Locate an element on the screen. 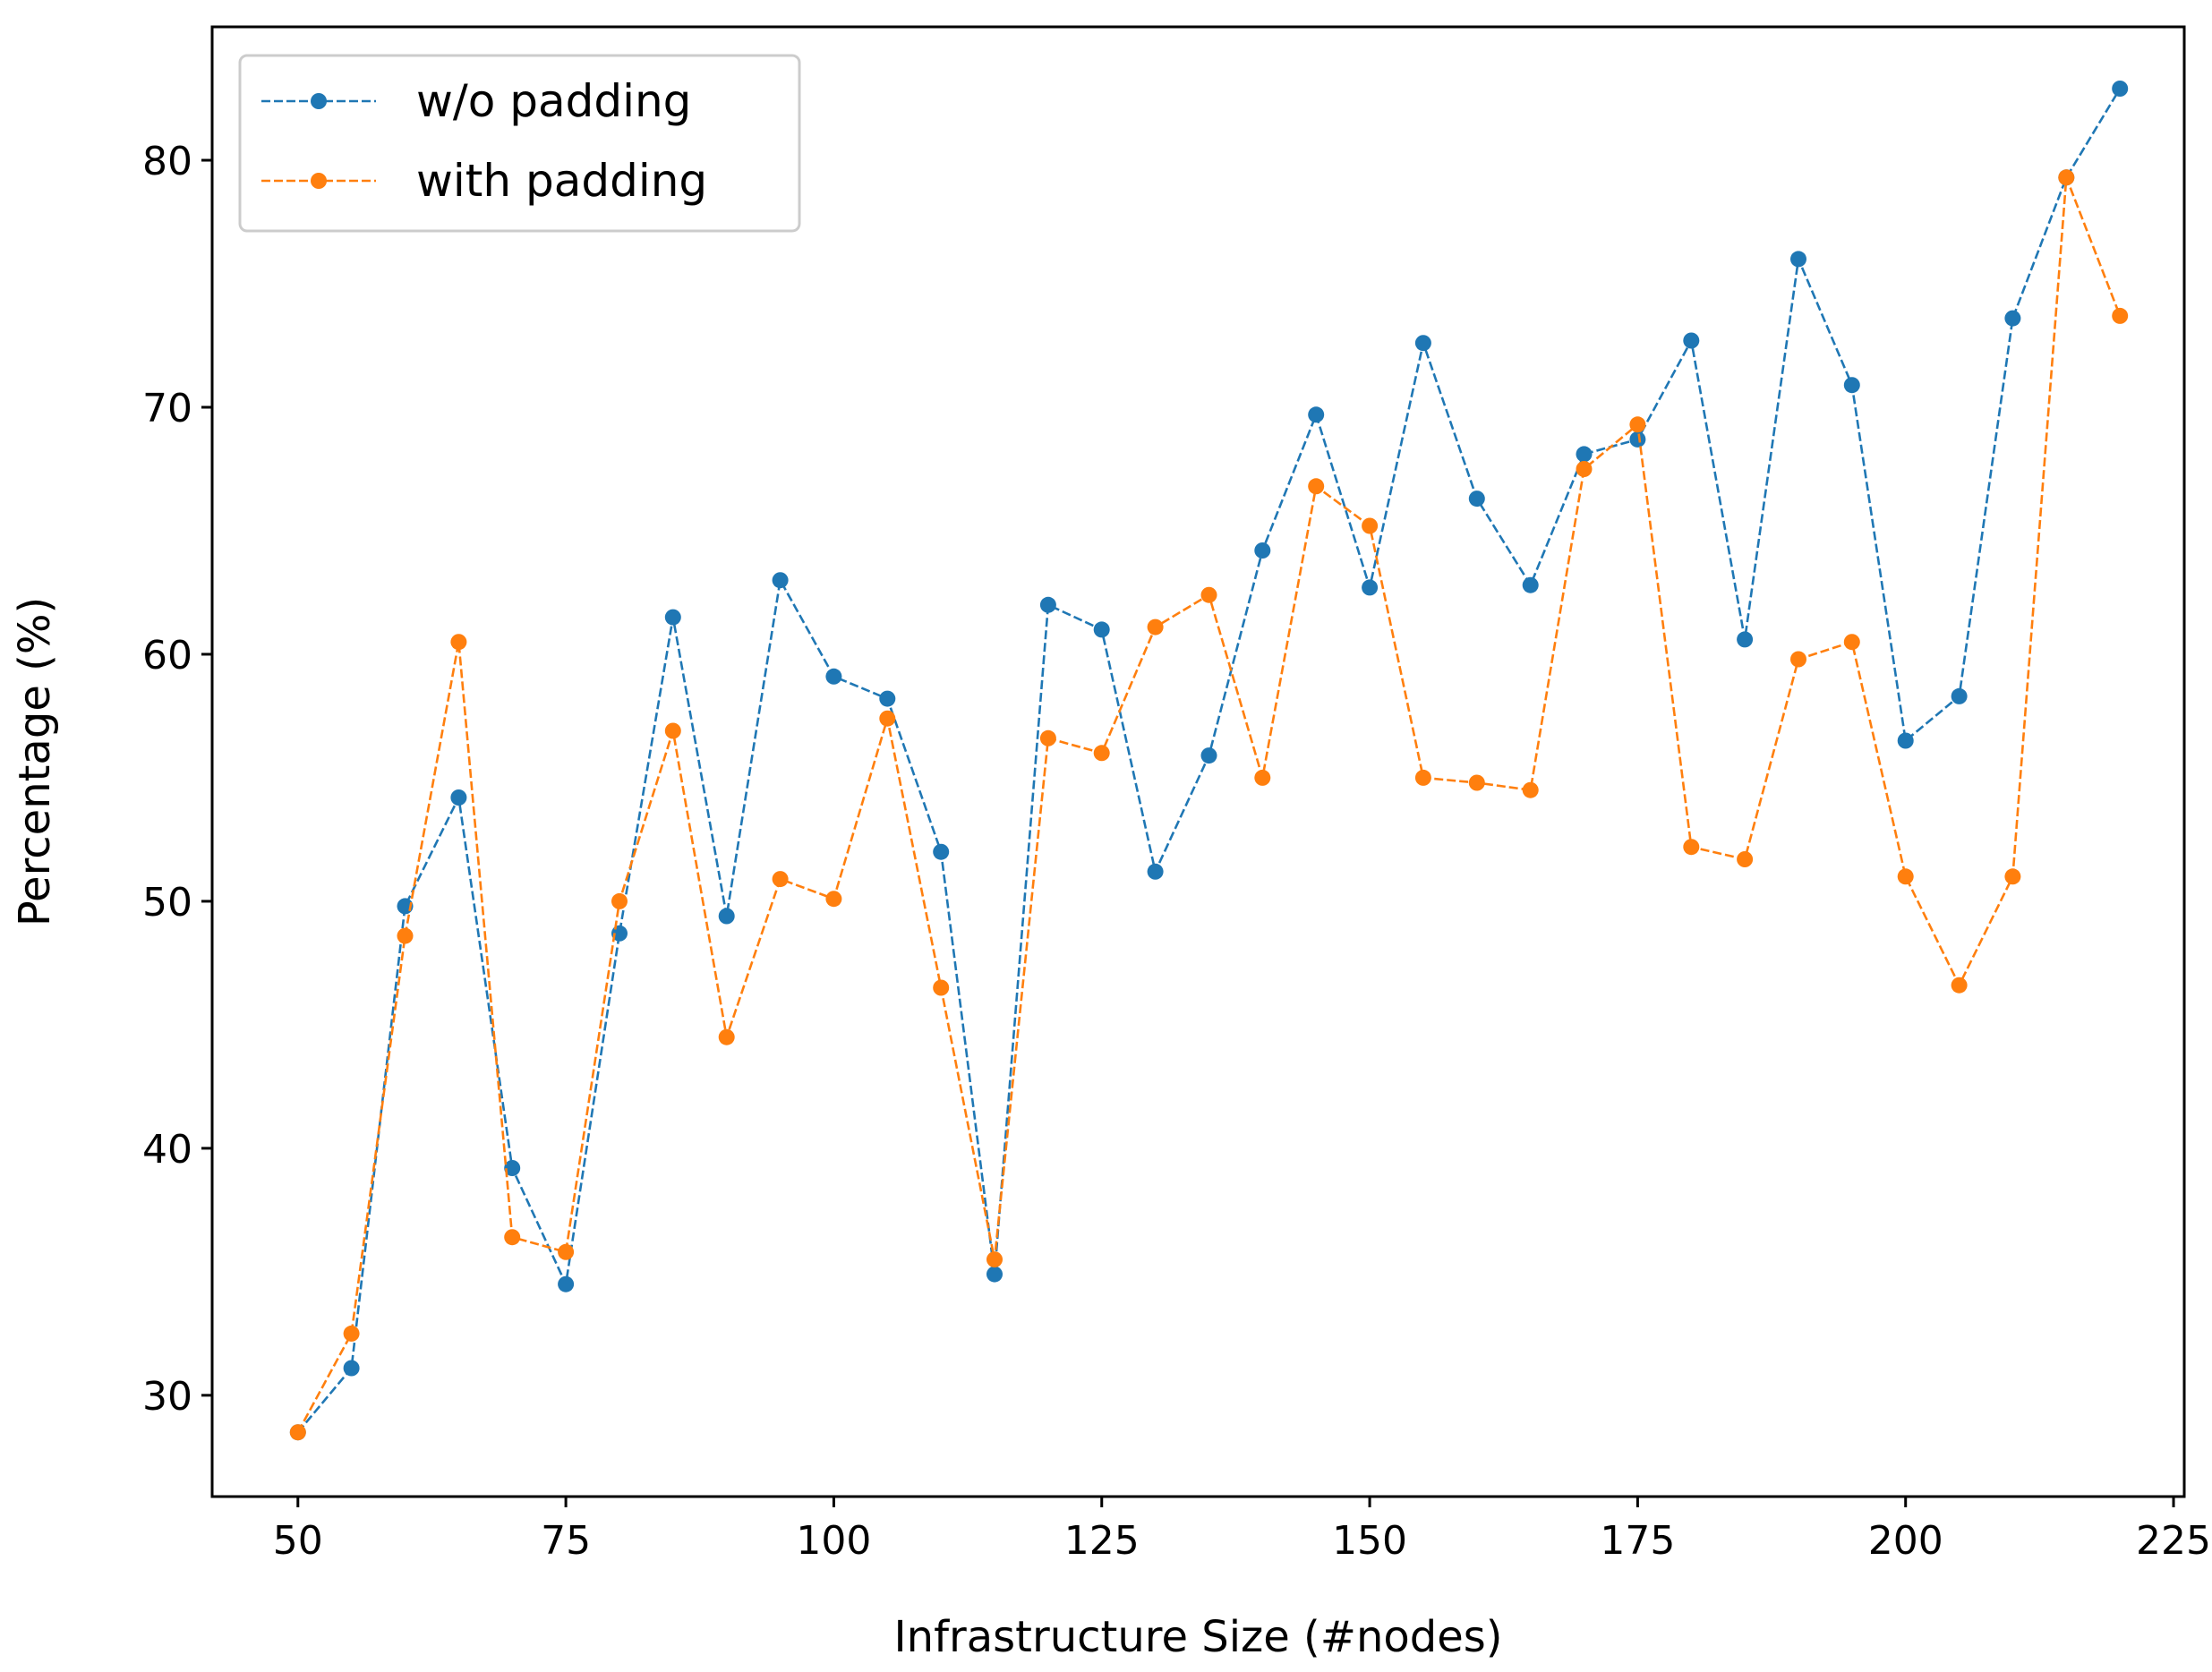 This screenshot has width=2212, height=1672. y-tick-label: 40 is located at coordinates (167, 1150).